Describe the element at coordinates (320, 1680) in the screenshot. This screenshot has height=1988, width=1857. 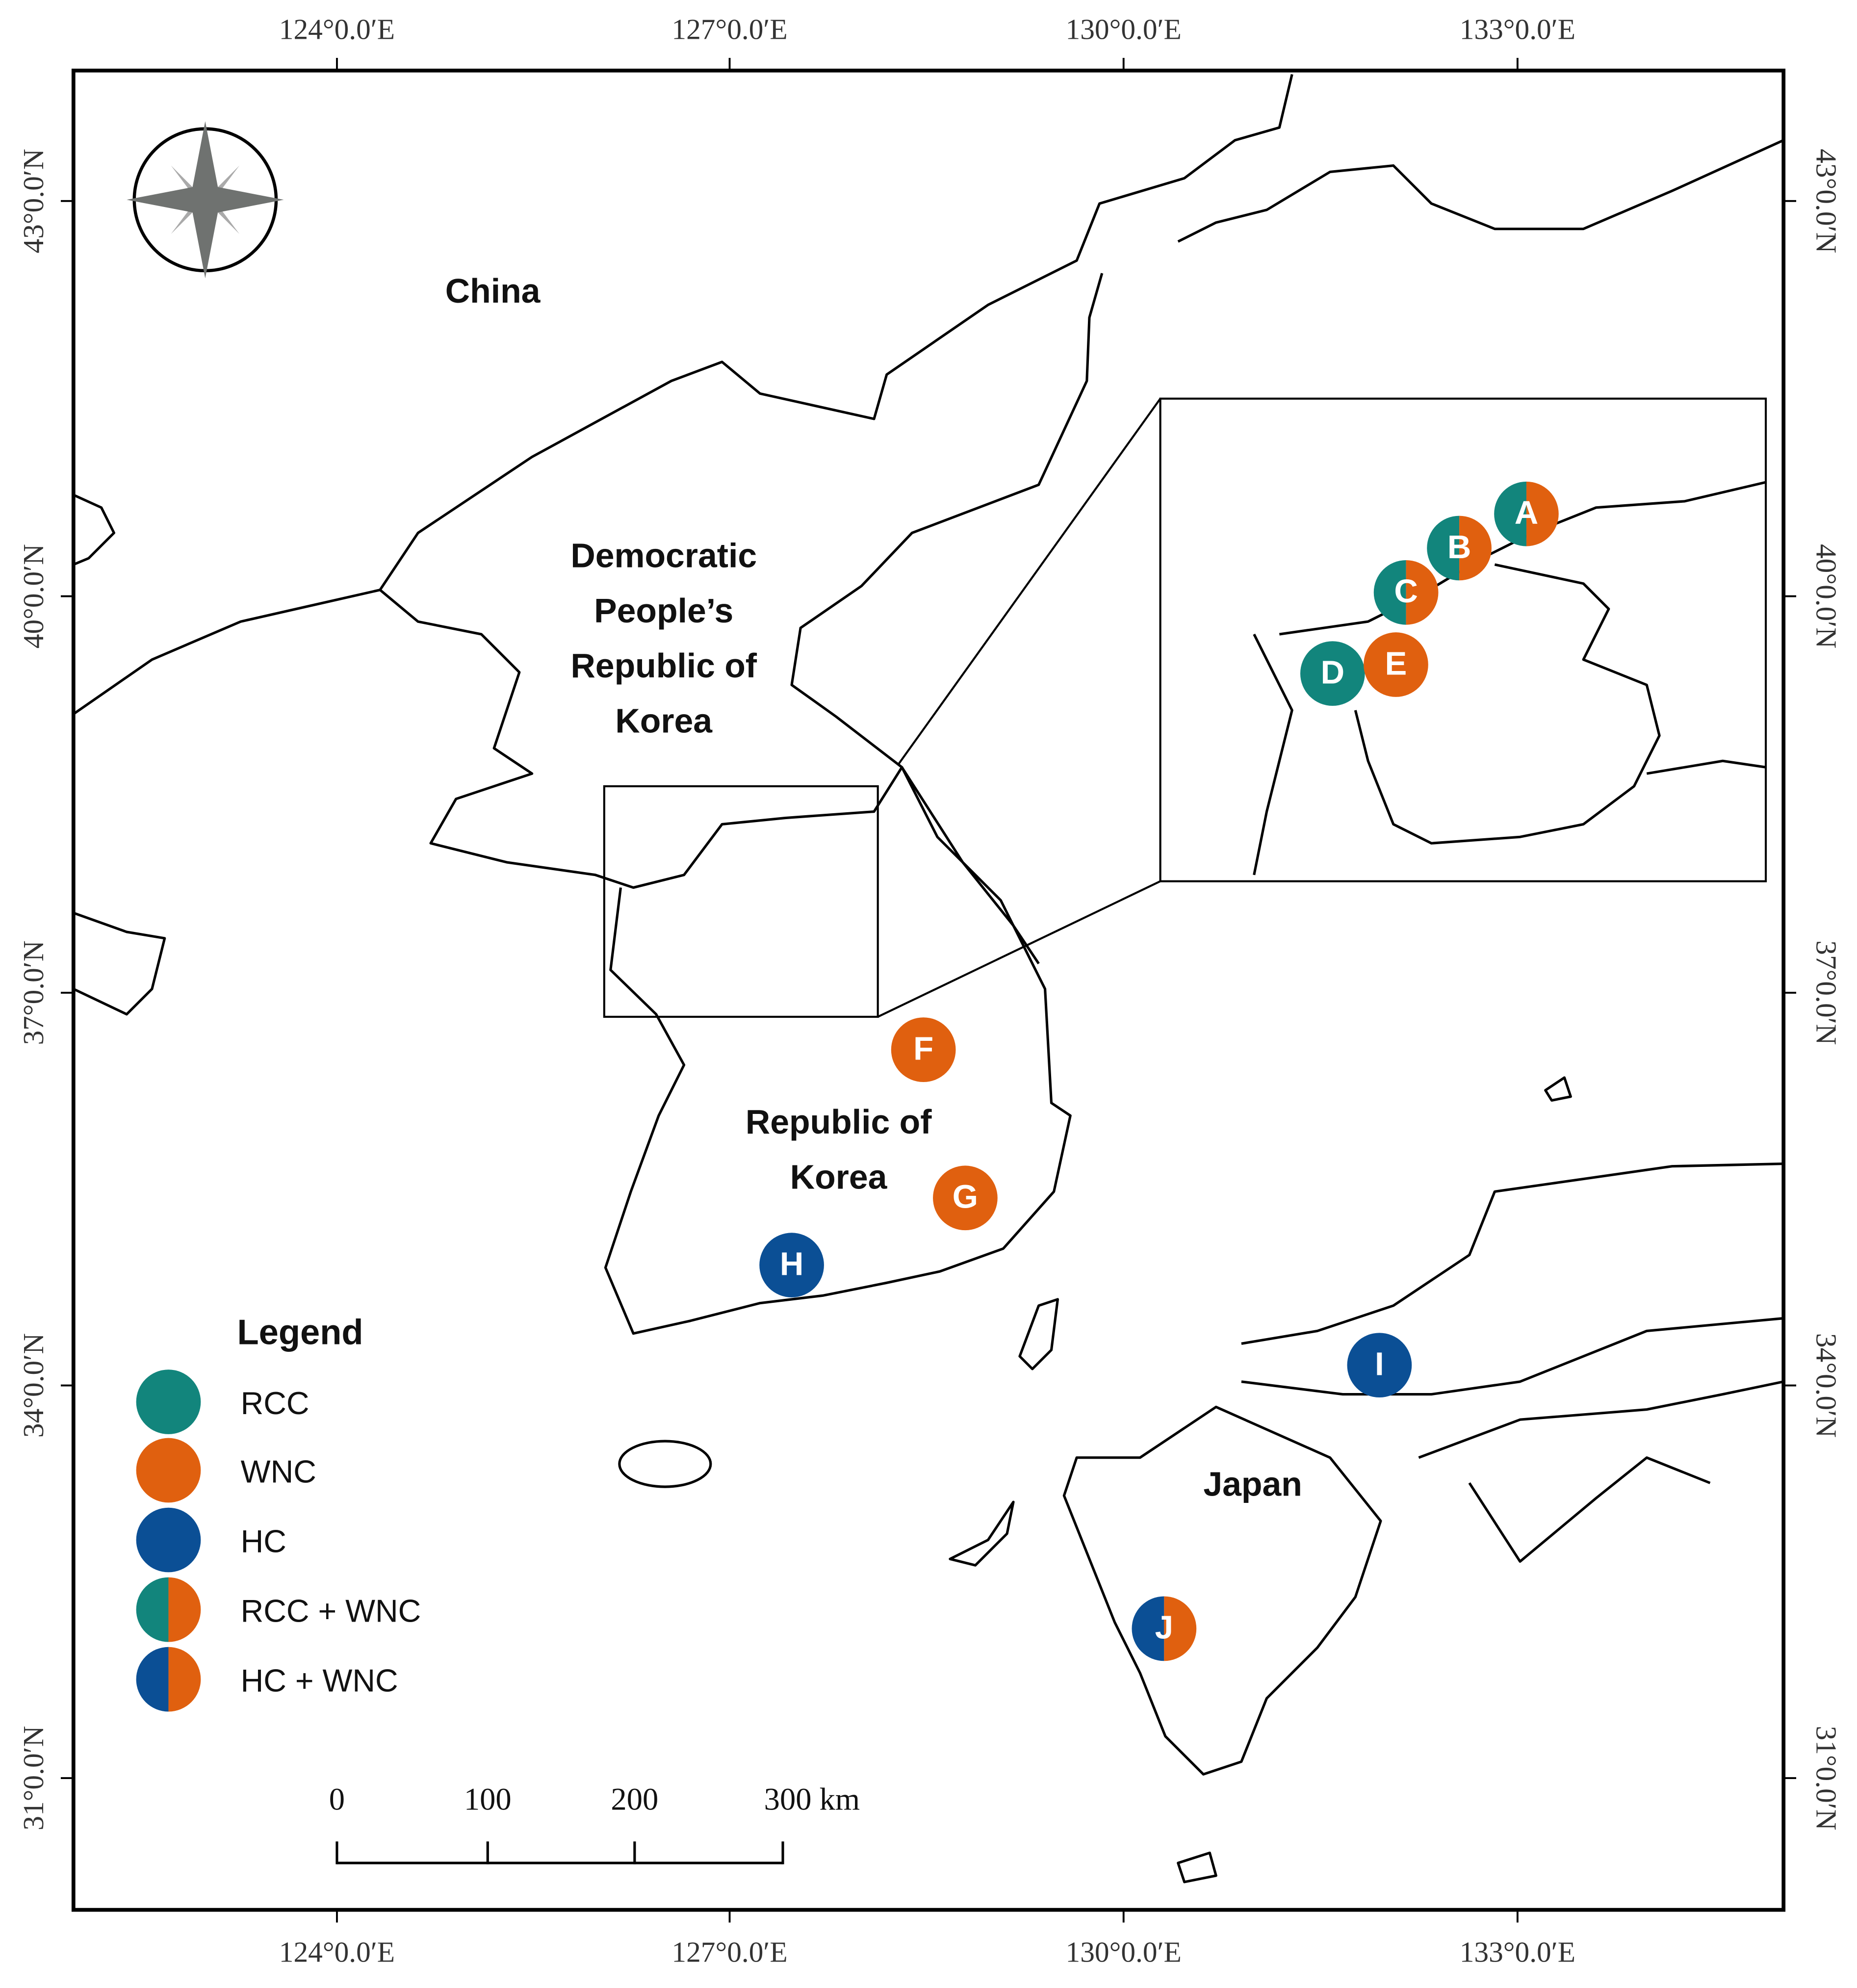
I see `legend-label: HC + WNC` at that location.